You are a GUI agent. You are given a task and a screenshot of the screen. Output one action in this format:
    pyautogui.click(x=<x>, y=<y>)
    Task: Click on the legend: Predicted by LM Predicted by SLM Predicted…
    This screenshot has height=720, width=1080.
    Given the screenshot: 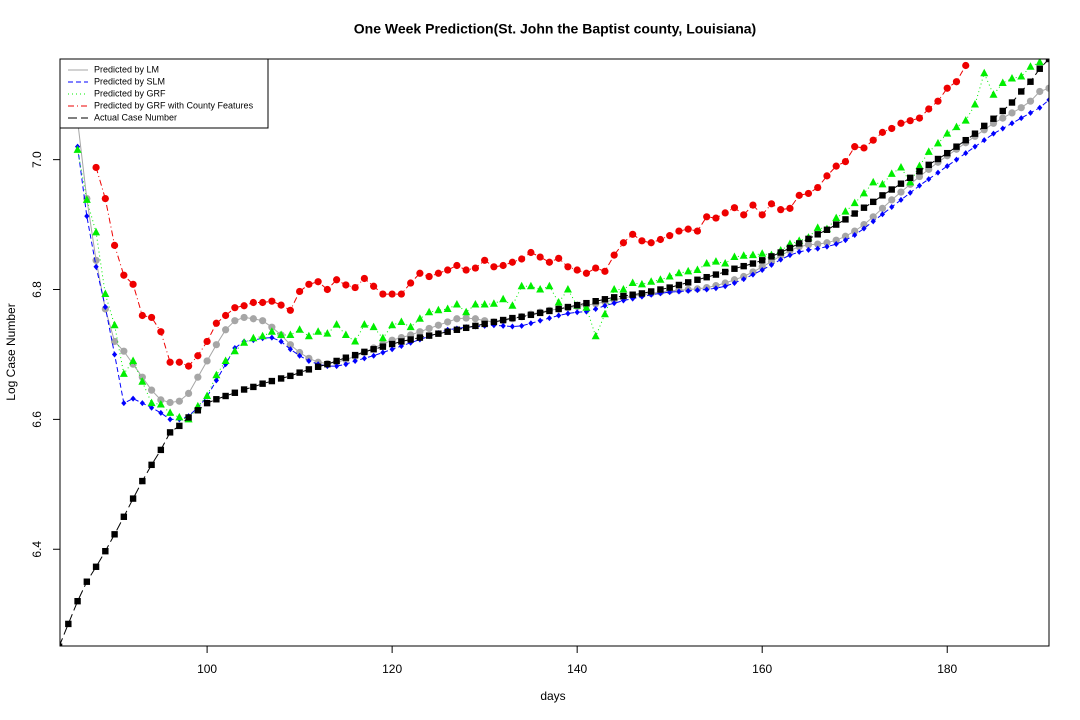 What is the action you would take?
    pyautogui.click(x=164, y=93)
    